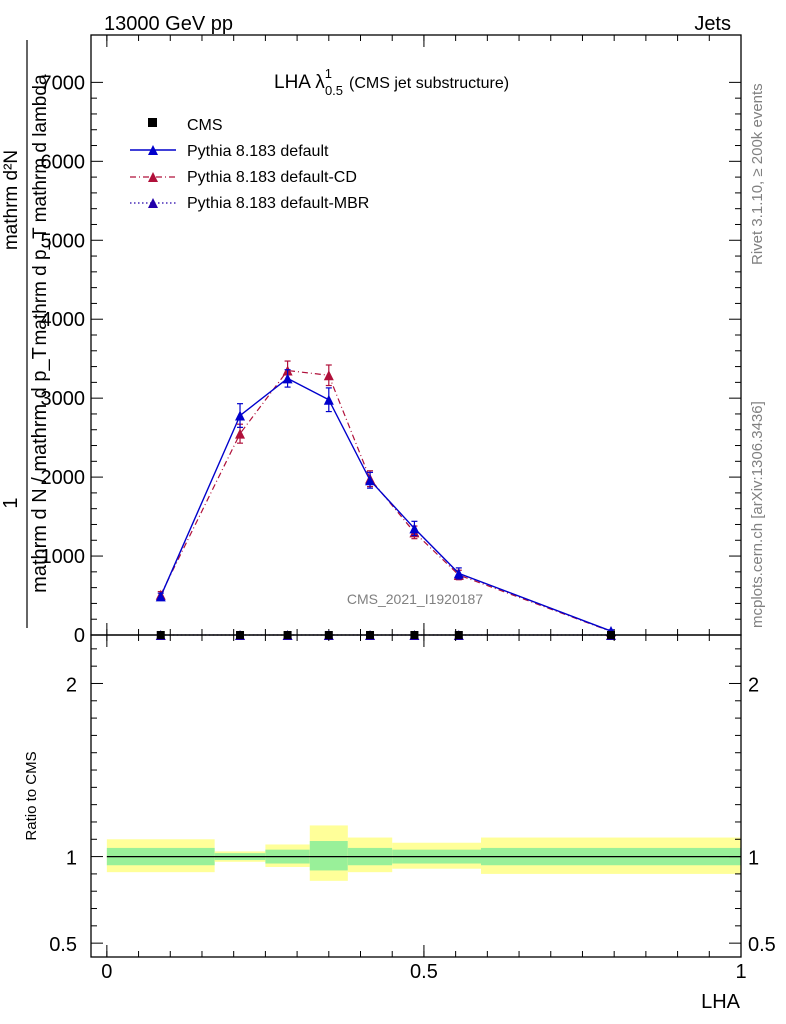  I want to click on main-ytick-label: 1000, so click(63, 557).